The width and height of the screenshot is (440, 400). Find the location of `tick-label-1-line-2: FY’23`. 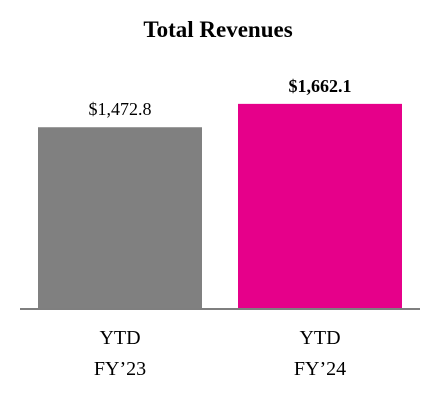

tick-label-1-line-2: FY’23 is located at coordinates (120, 369).